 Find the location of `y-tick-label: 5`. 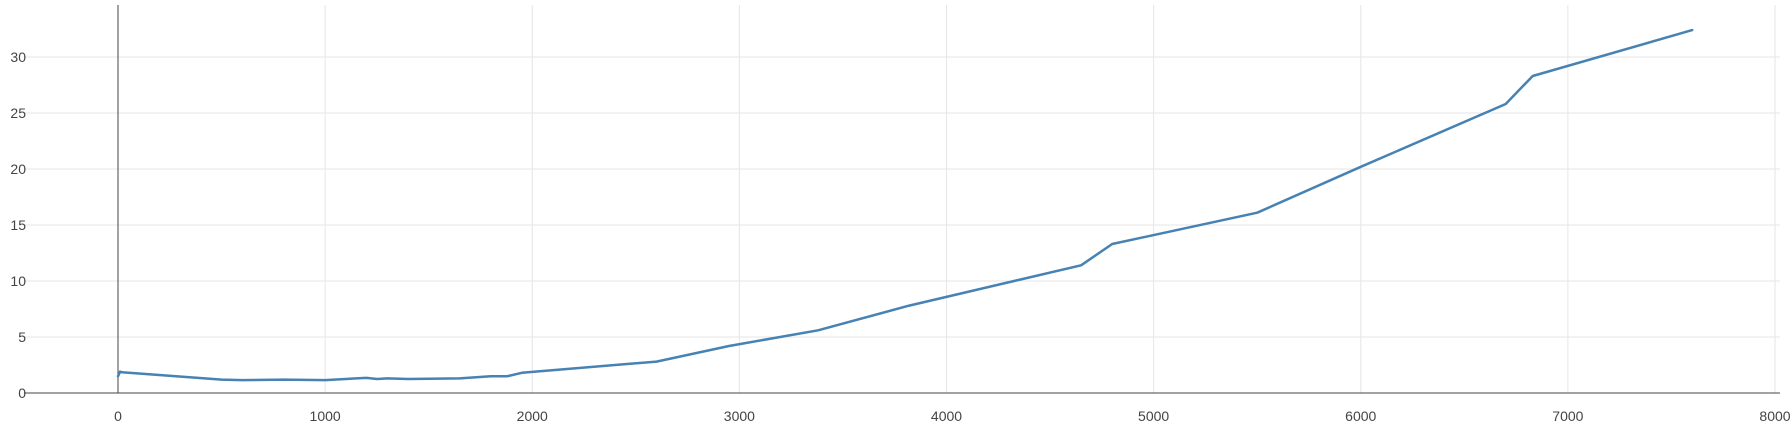

y-tick-label: 5 is located at coordinates (22, 337).